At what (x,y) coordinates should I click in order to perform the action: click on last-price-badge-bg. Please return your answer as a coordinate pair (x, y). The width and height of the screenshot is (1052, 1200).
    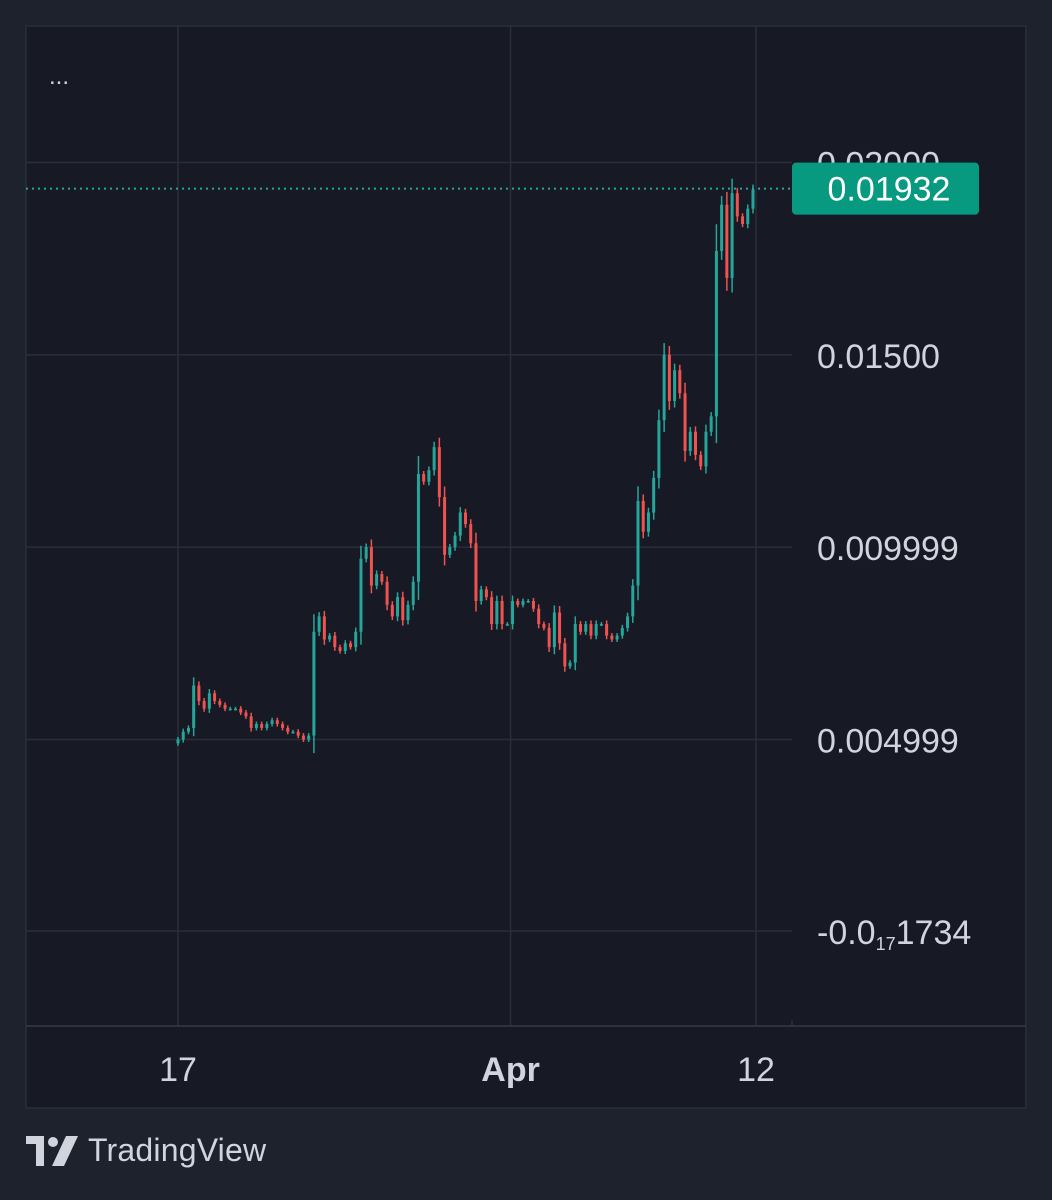
    Looking at the image, I should click on (885, 188).